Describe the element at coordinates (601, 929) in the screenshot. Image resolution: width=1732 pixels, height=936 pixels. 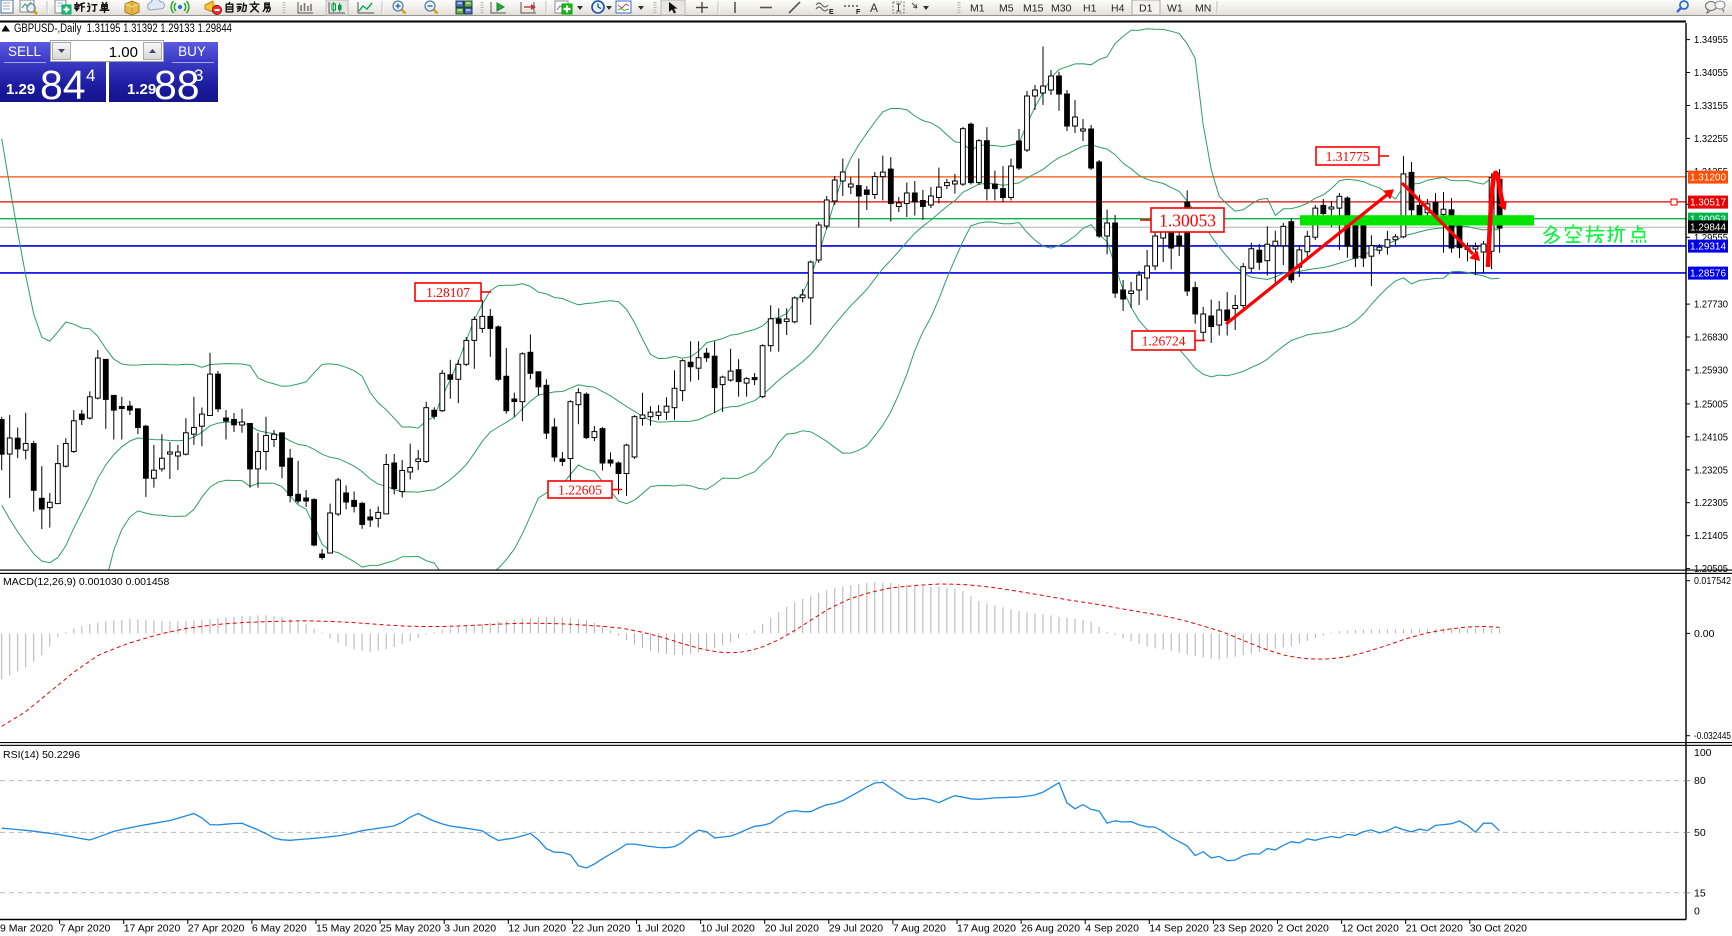
I see `svg-text: 22 Jun 2020` at that location.